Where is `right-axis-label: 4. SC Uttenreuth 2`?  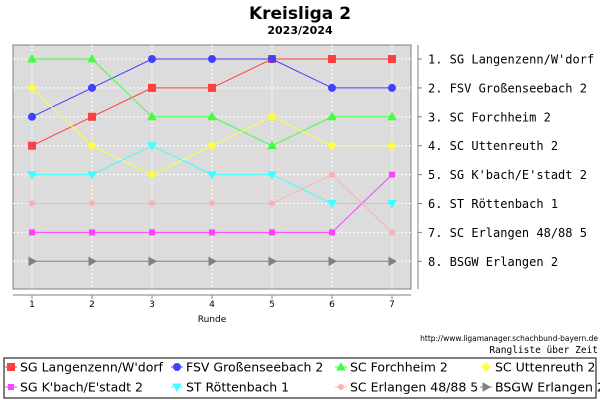
right-axis-label: 4. SC Uttenreuth 2 is located at coordinates (493, 146).